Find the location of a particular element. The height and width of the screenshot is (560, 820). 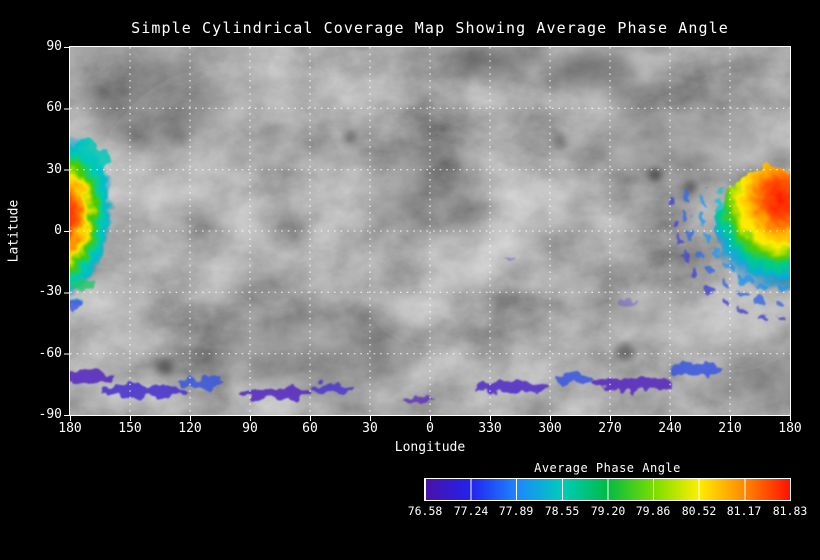

x-tick-label: 240 is located at coordinates (670, 428).